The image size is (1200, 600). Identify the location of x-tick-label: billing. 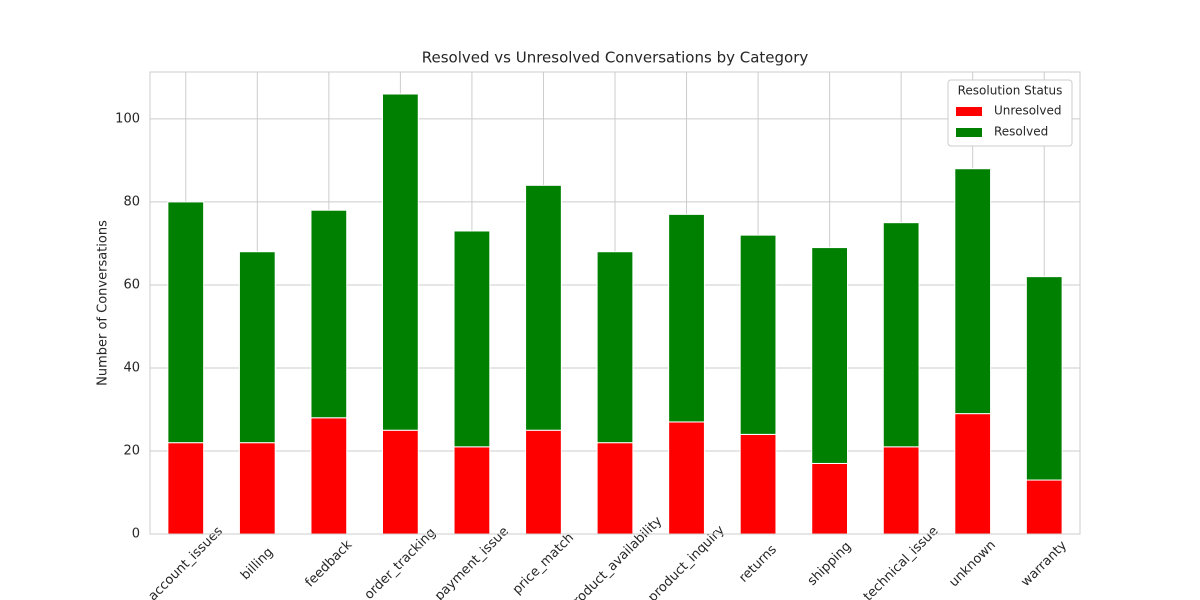
(257, 564).